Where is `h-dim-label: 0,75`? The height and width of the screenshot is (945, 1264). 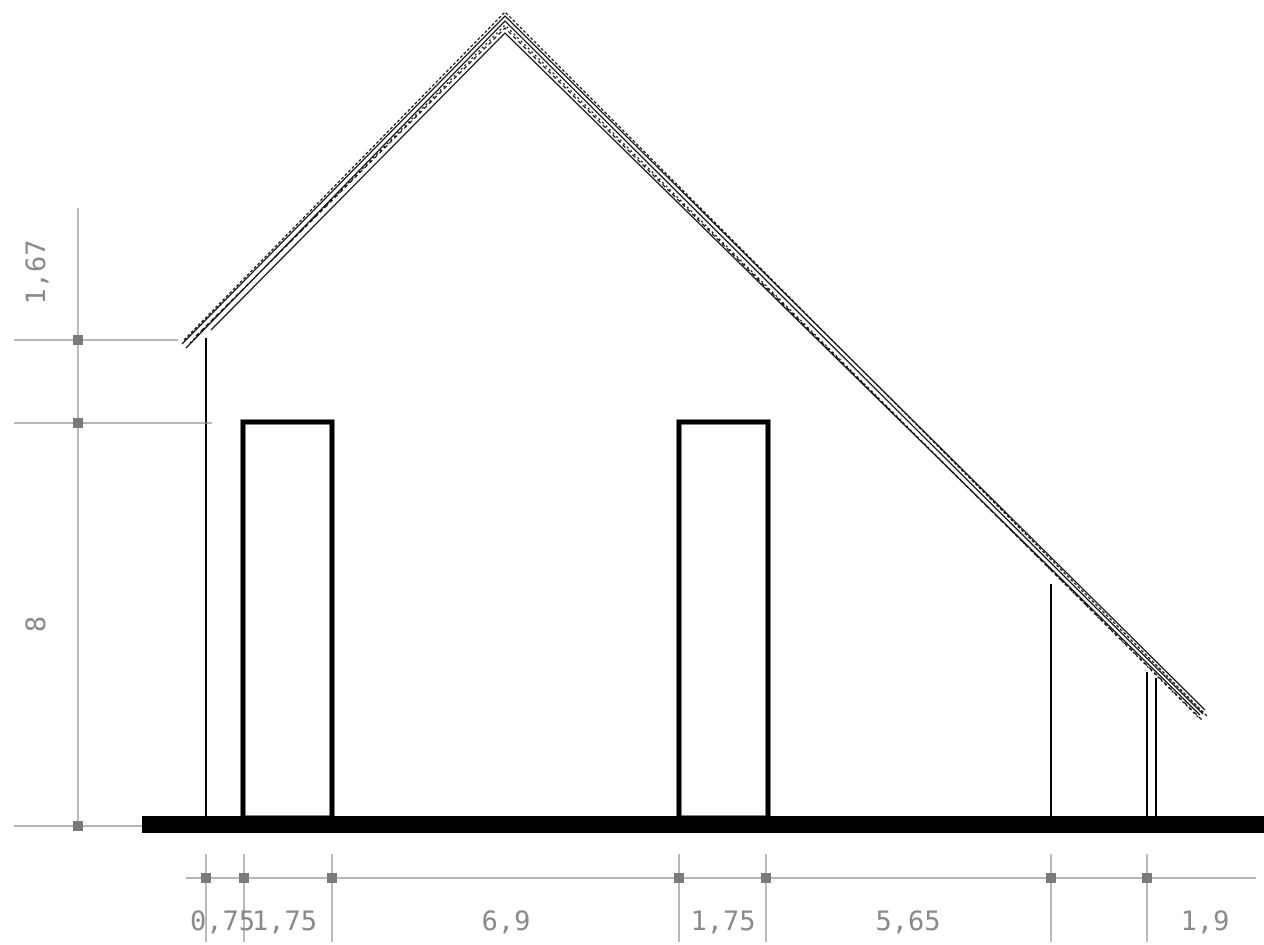 h-dim-label: 0,75 is located at coordinates (222, 921).